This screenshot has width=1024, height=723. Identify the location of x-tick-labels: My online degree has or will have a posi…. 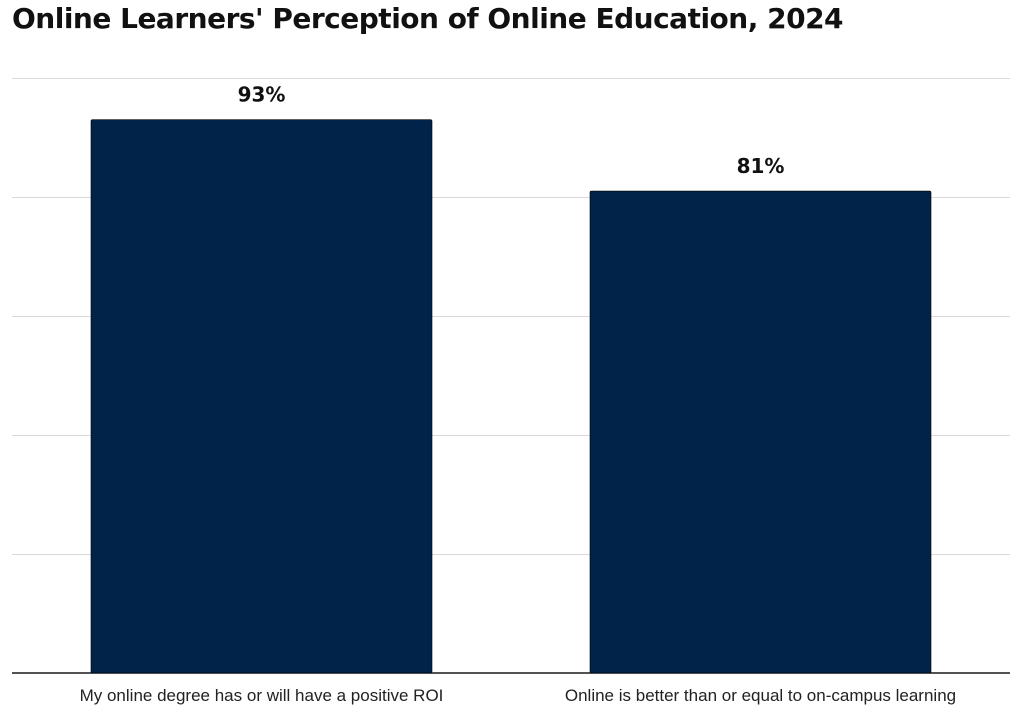
(518, 695).